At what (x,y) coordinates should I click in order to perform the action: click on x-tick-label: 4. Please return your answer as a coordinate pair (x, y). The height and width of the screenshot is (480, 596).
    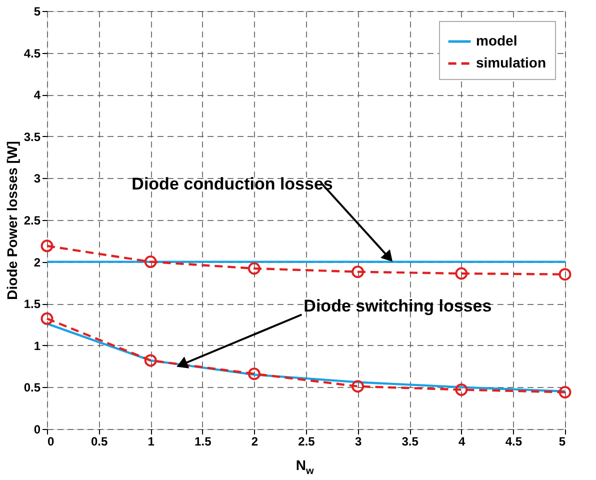
    Looking at the image, I should click on (462, 441).